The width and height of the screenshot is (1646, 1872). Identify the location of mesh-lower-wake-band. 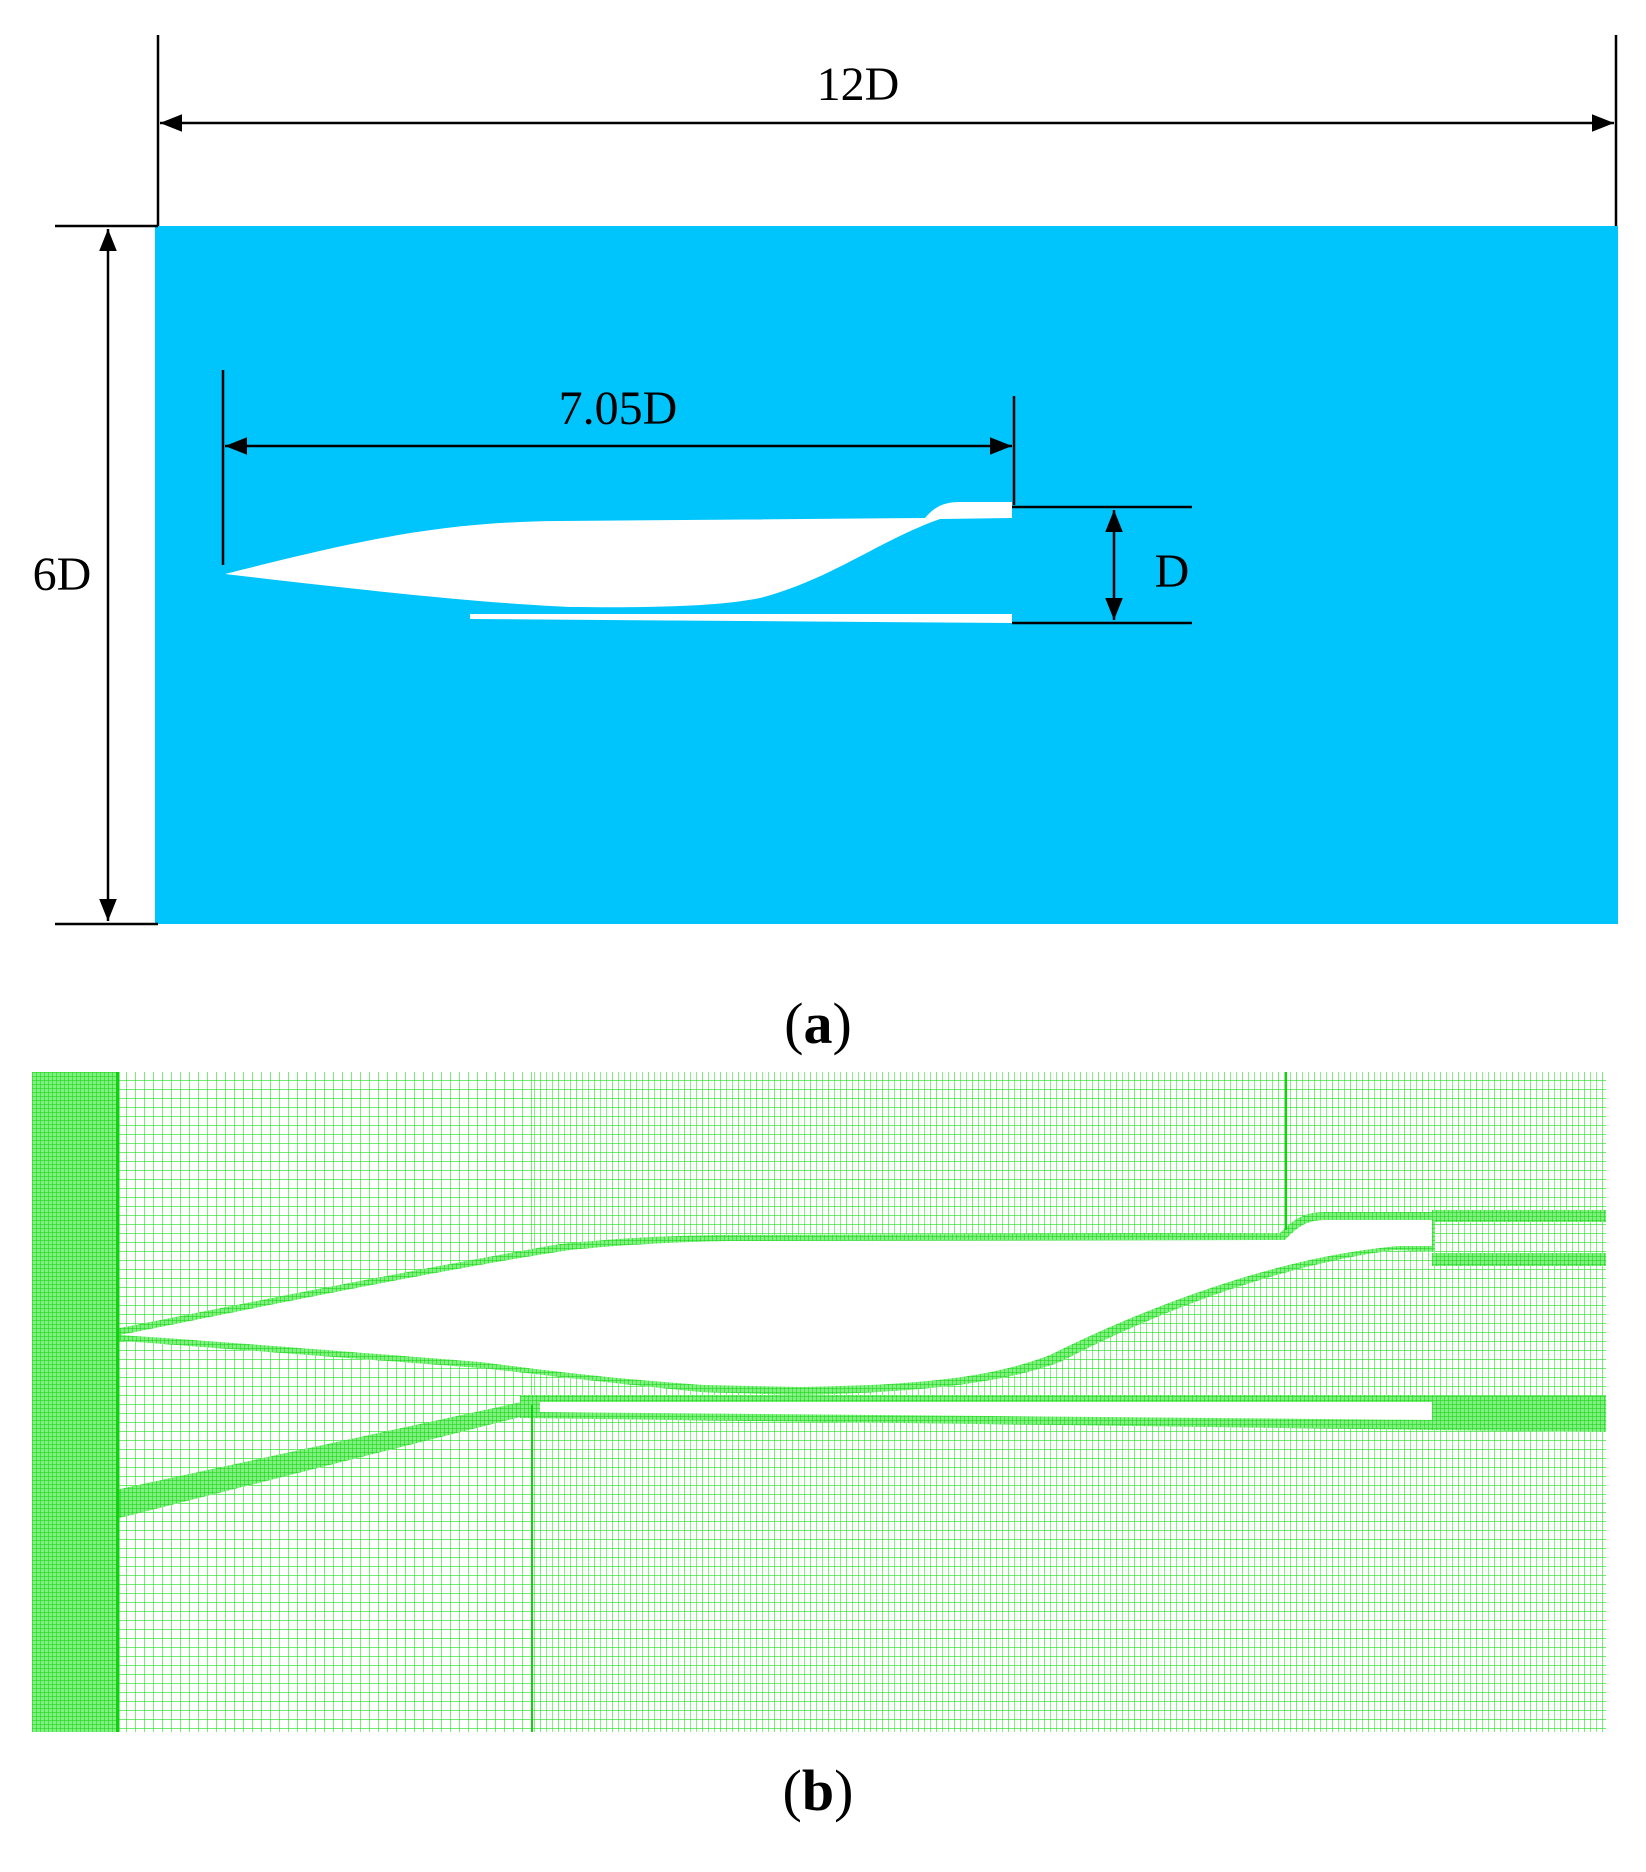
(1519, 1259).